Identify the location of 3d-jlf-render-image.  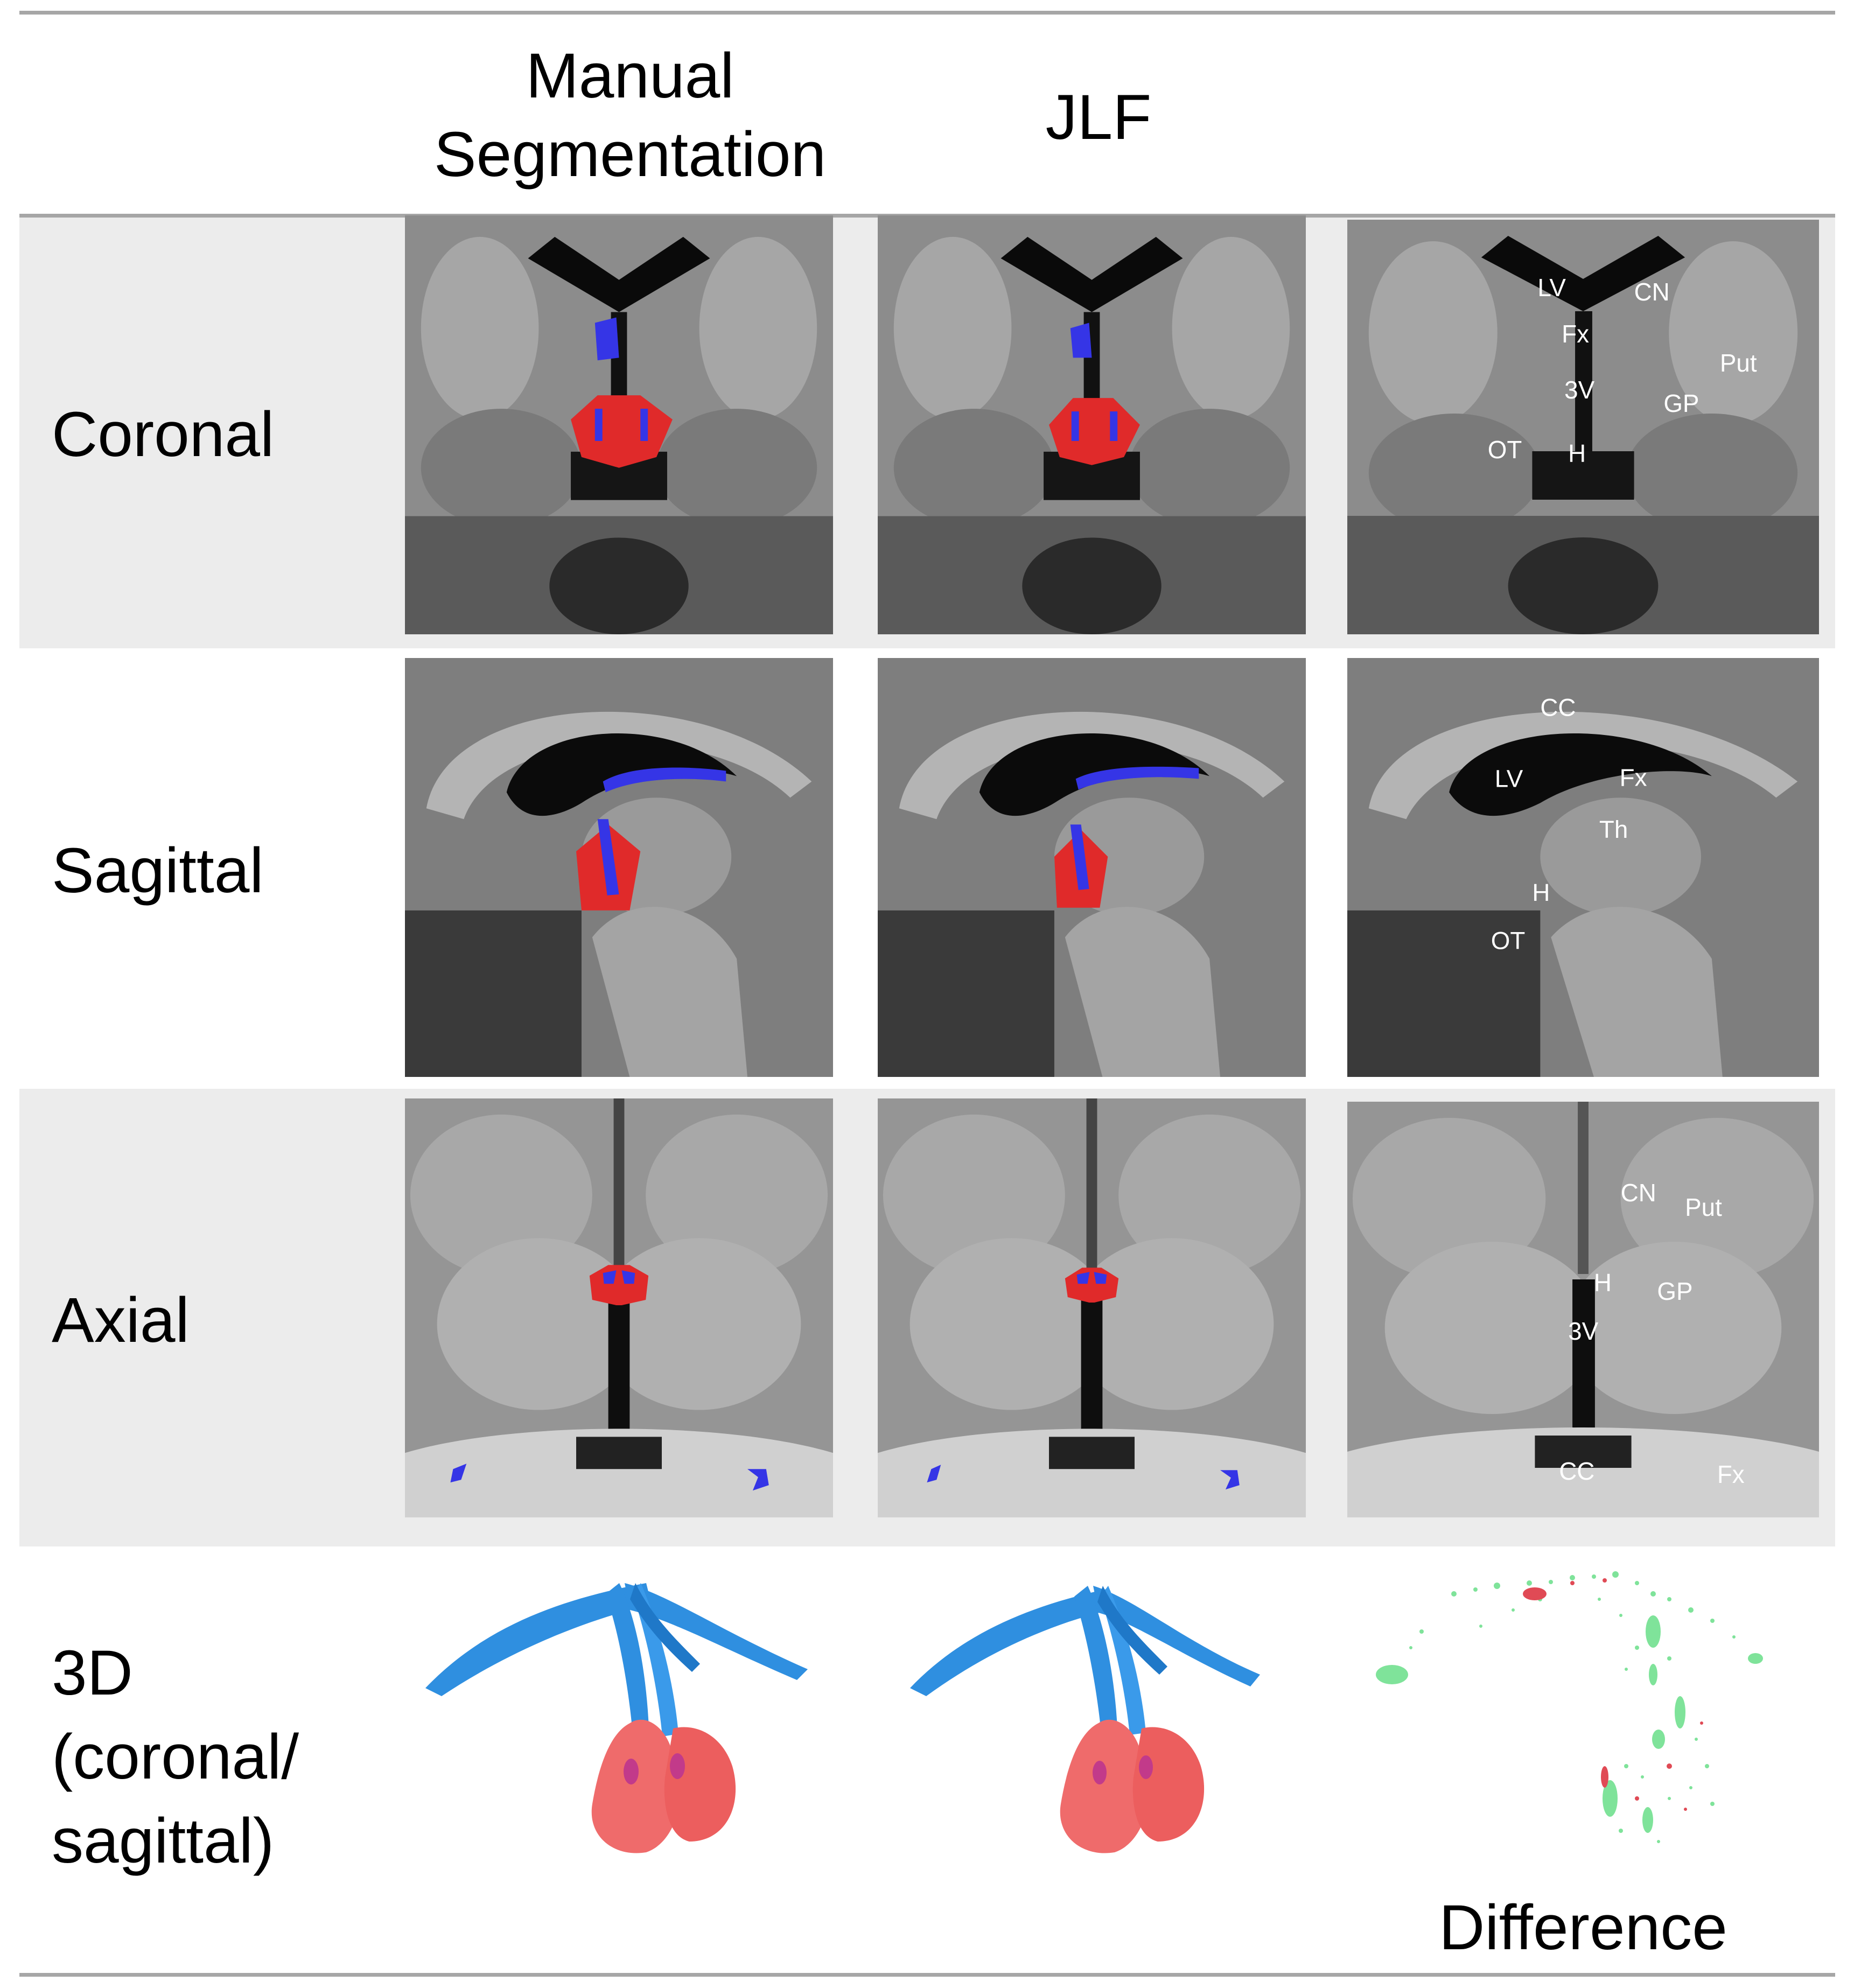
(1085, 1719).